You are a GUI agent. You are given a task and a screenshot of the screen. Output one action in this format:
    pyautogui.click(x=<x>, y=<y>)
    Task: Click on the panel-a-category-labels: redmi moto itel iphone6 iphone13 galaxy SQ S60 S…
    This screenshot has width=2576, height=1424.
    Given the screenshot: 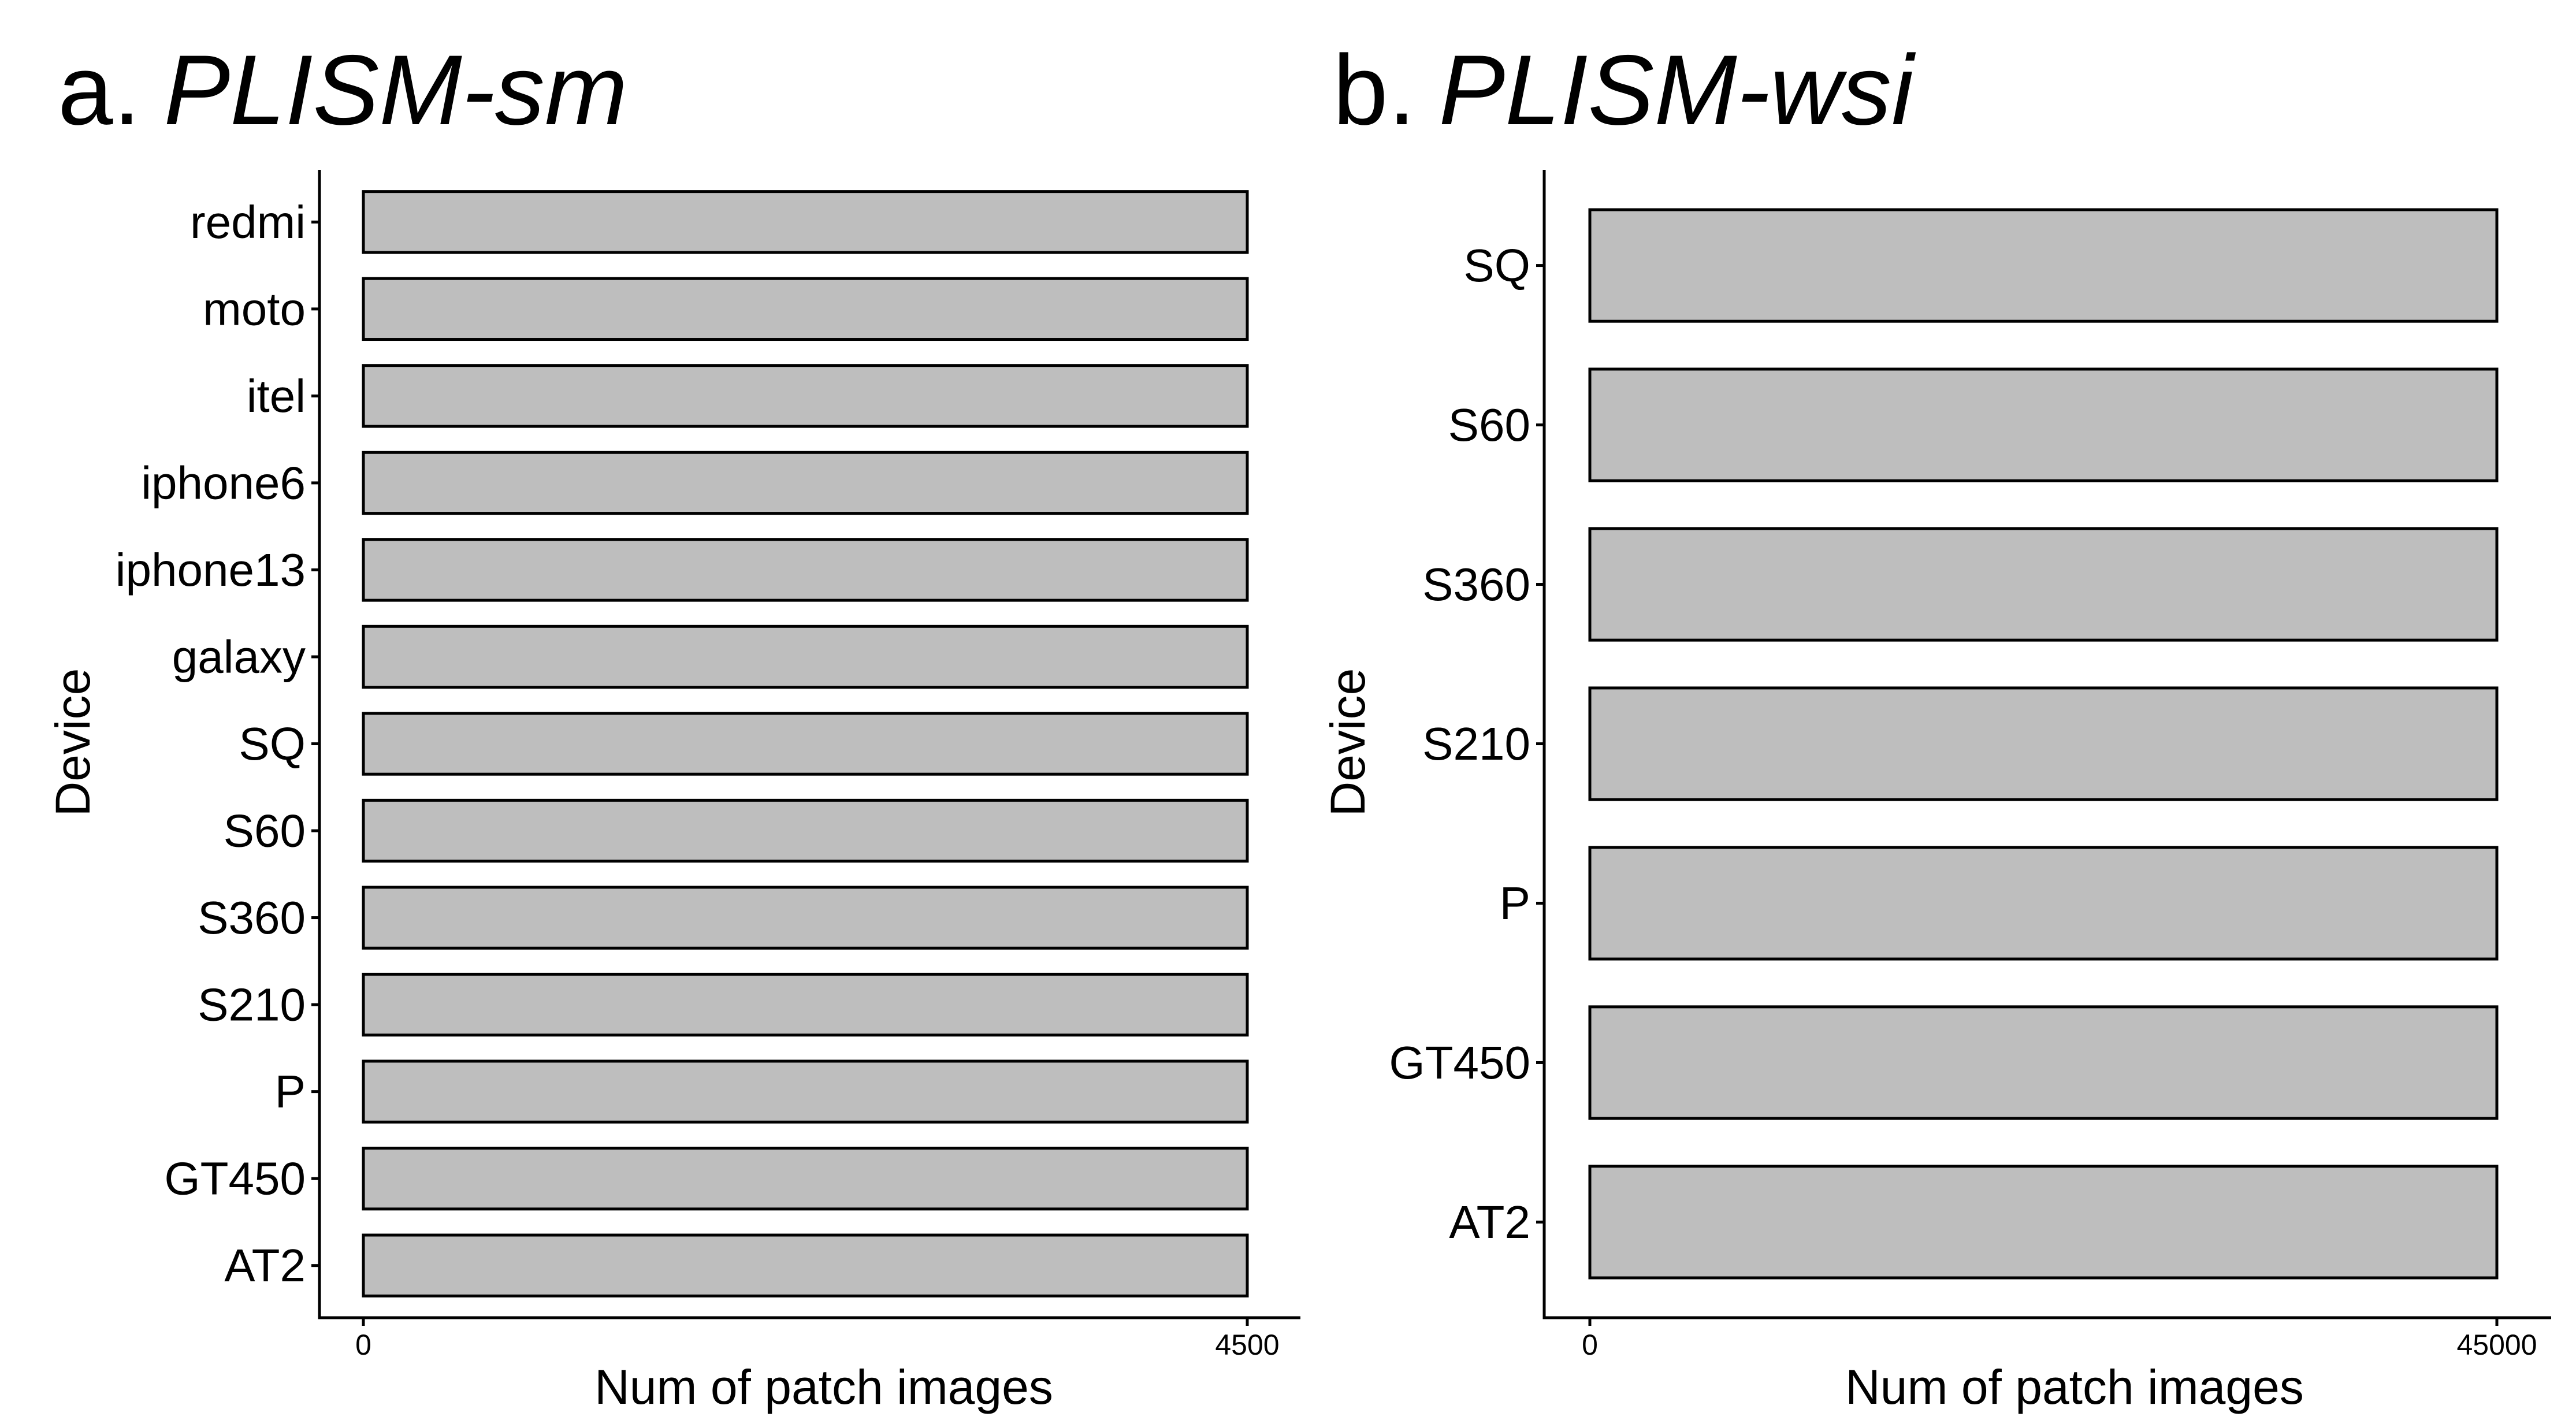 What is the action you would take?
    pyautogui.click(x=217, y=743)
    